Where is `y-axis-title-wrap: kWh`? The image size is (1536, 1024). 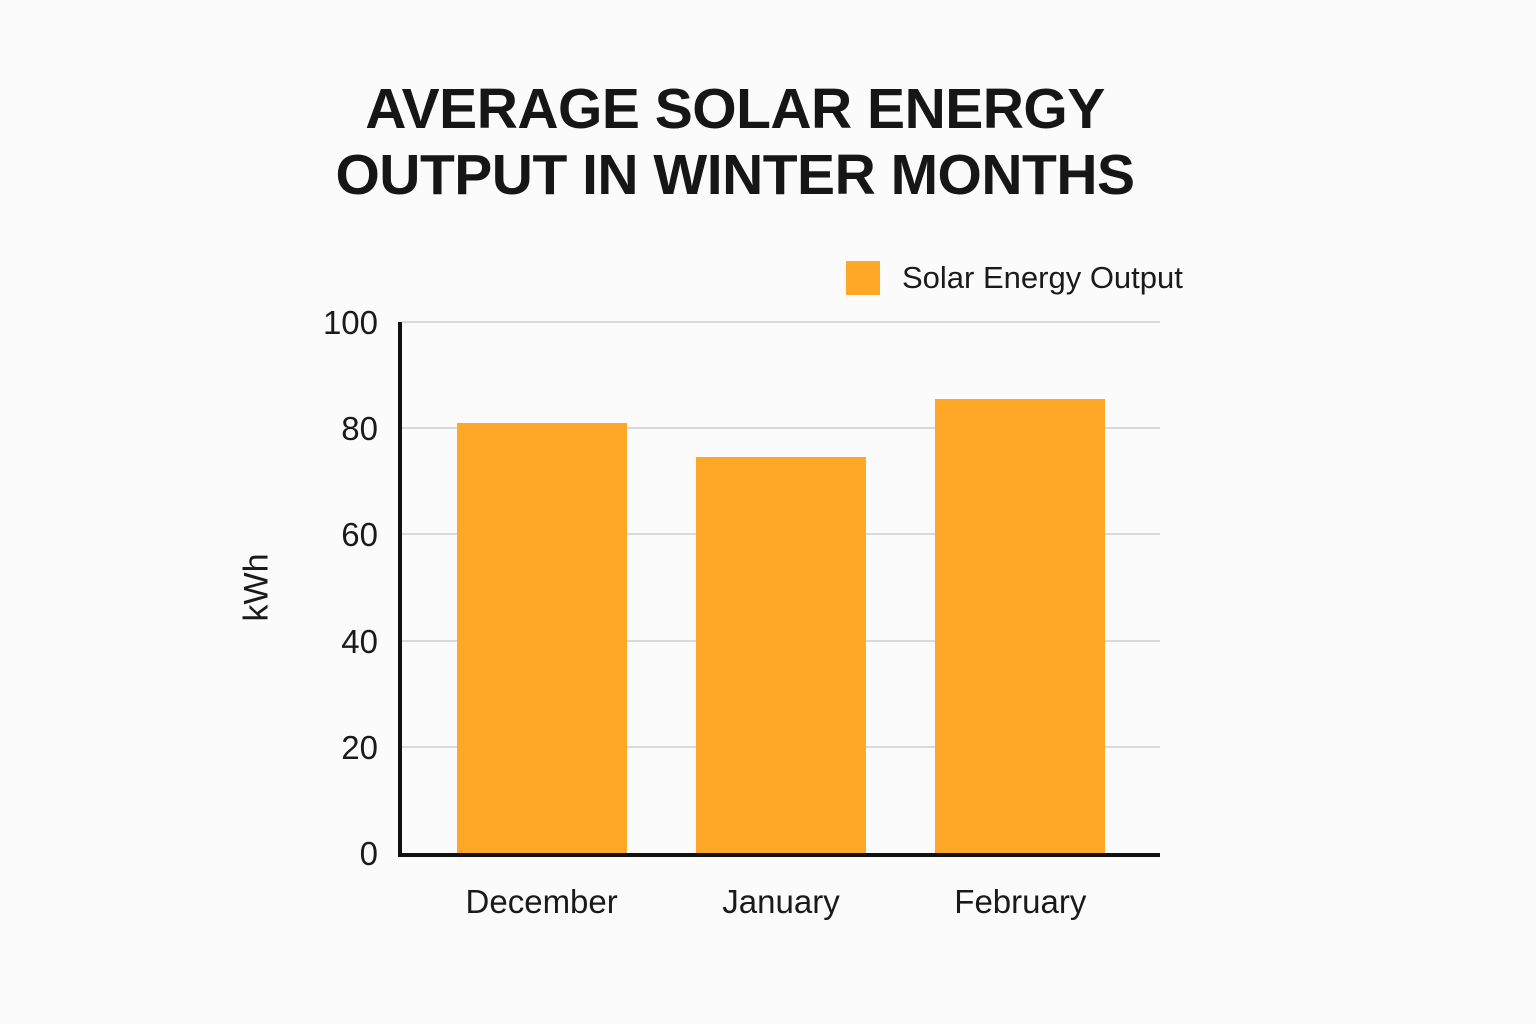
y-axis-title-wrap: kWh is located at coordinates (257, 587).